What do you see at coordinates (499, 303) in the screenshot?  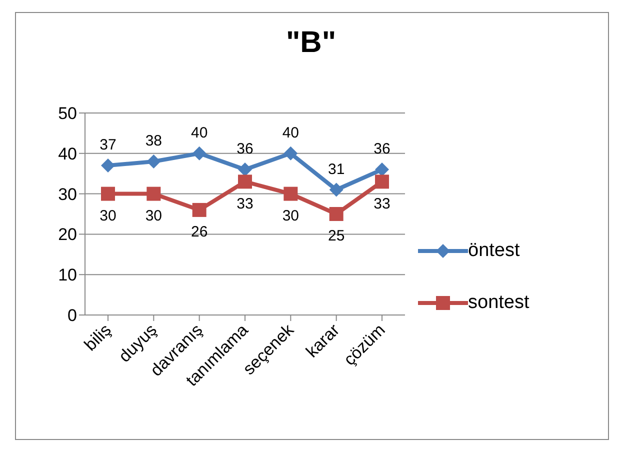 I see `legend-label: sontest` at bounding box center [499, 303].